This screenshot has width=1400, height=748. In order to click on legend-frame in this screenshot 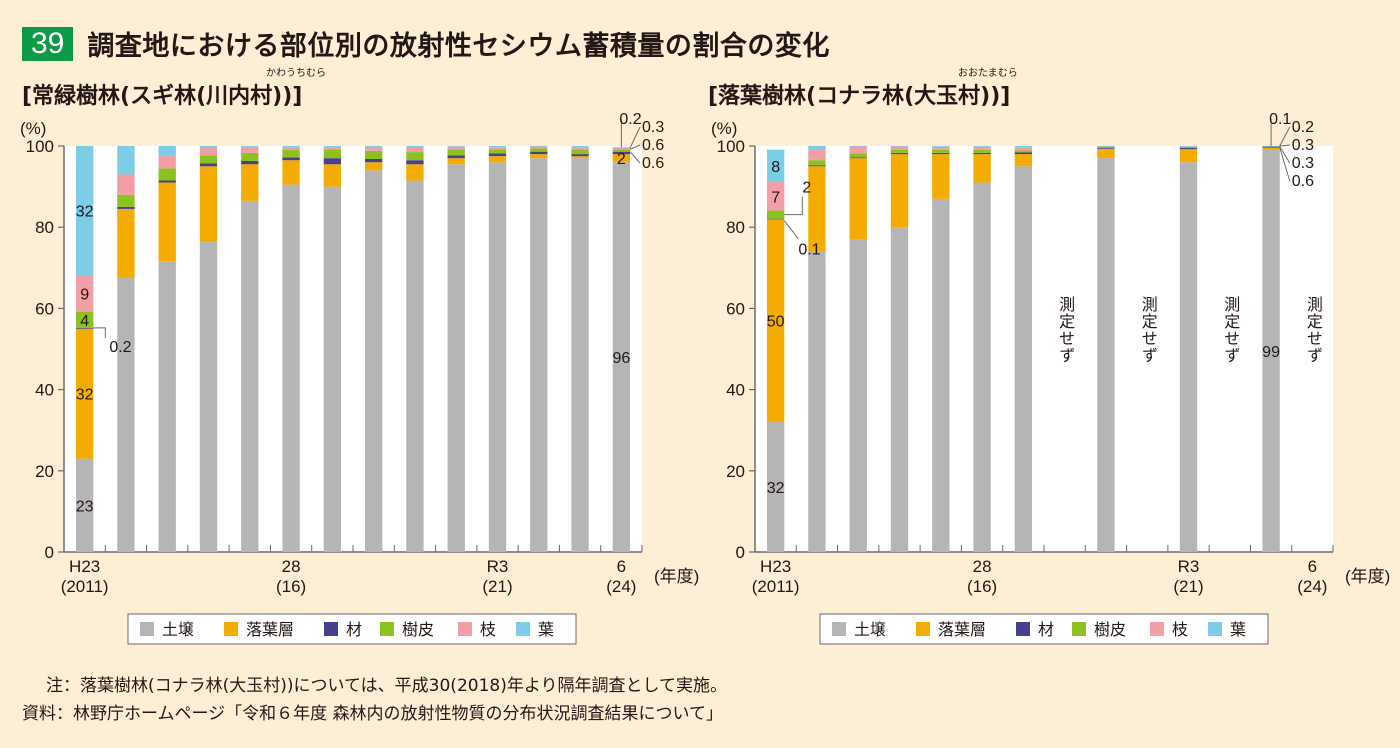, I will do `click(352, 629)`.